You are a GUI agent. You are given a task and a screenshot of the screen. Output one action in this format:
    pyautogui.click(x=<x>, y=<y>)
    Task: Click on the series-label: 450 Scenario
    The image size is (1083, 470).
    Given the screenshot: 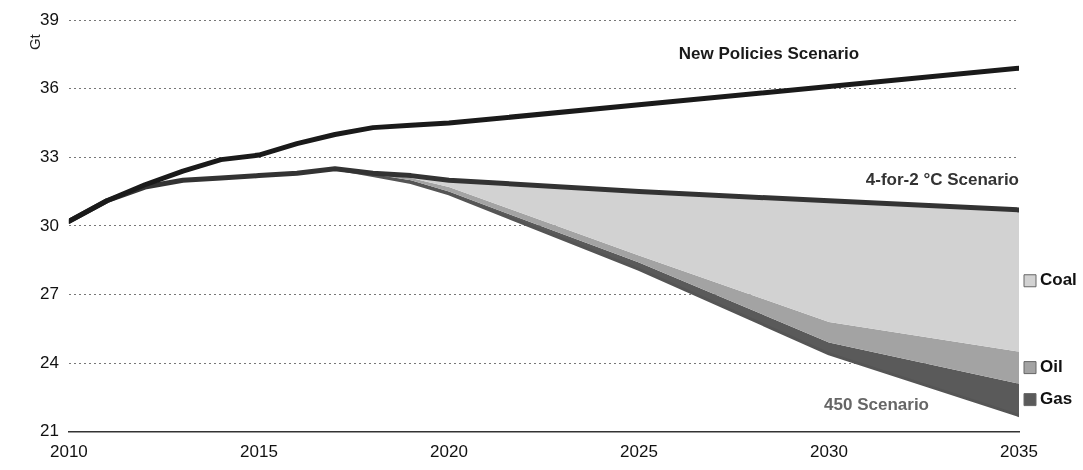 What is the action you would take?
    pyautogui.click(x=876, y=405)
    